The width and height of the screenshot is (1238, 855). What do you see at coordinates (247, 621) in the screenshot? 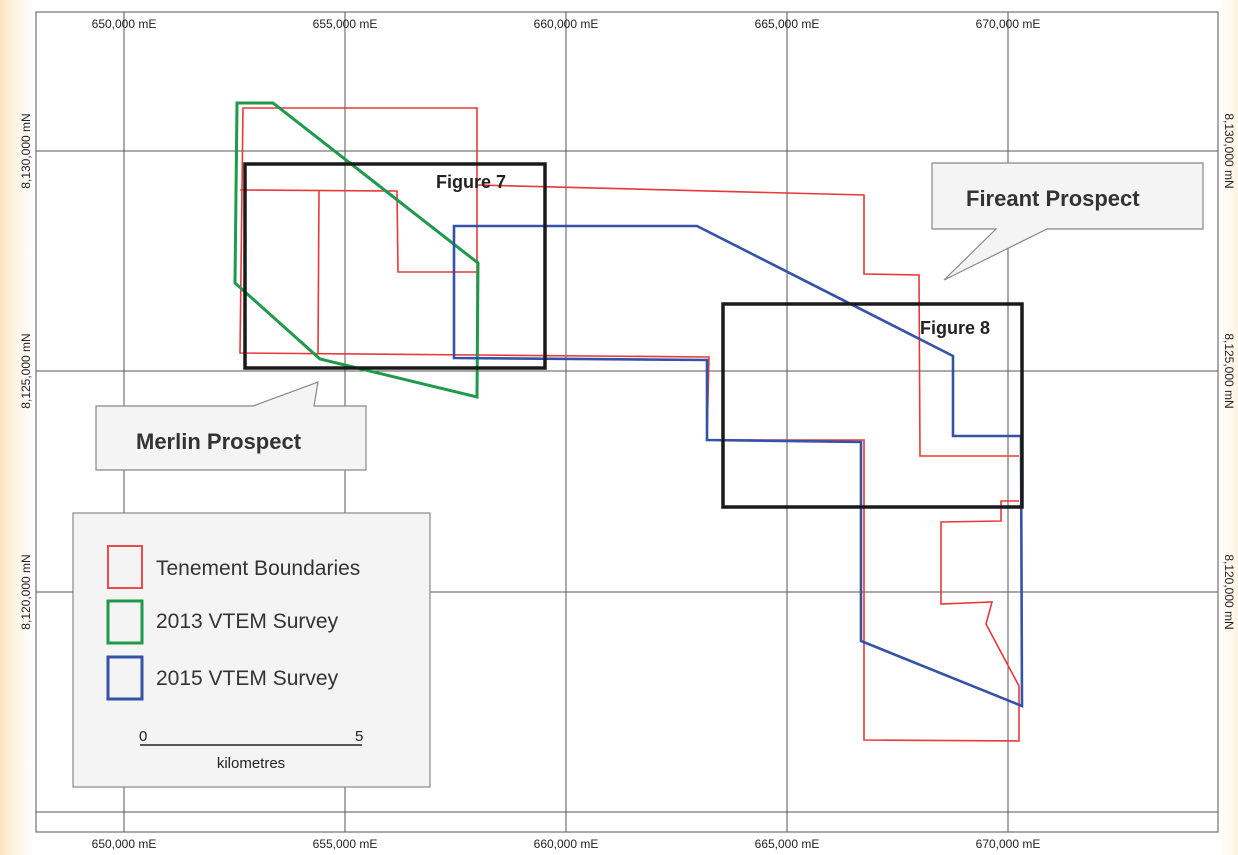
I see `legend-label-vtem-2013: 2013 VTEM Survey` at bounding box center [247, 621].